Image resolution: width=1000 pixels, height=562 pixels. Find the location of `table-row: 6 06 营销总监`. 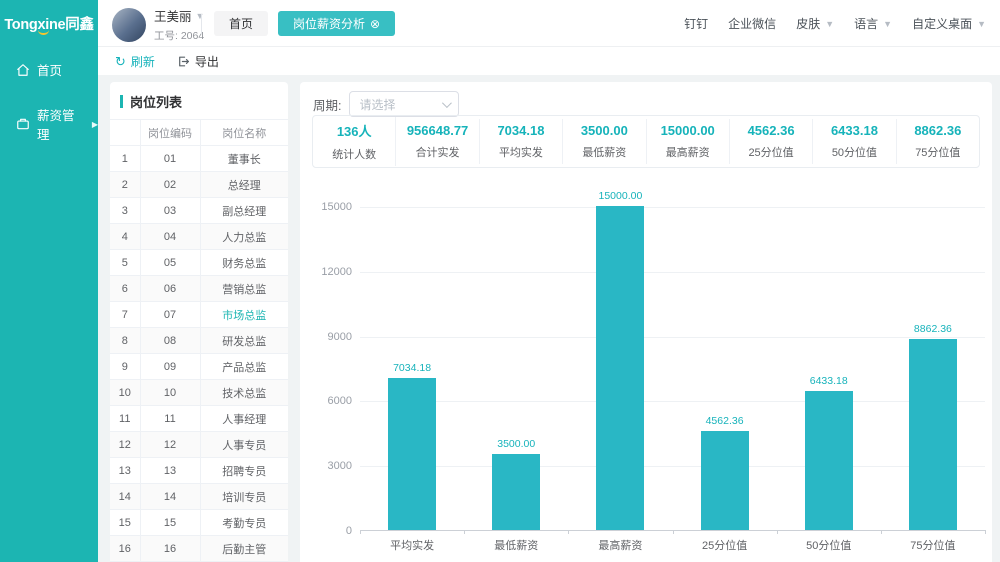

table-row: 6 06 营销总监 is located at coordinates (199, 288).